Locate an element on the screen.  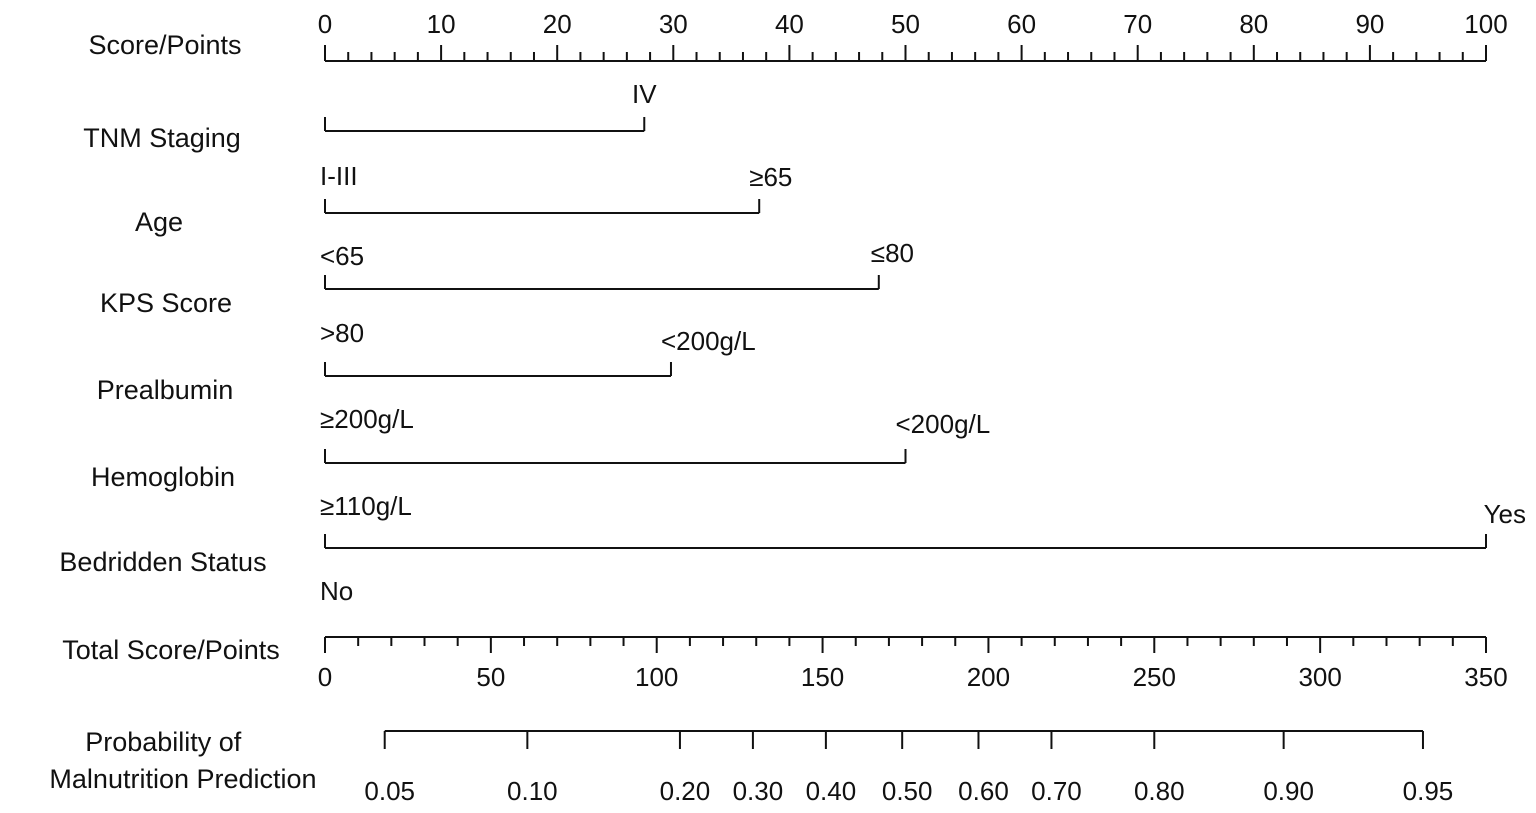
probability-axis-tick-label: 0.30 is located at coordinates (758, 791).